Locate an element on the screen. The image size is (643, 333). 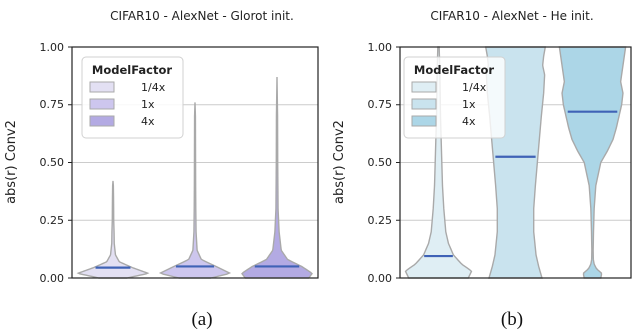
panel-b-caption: (b) is located at coordinates (512, 319).